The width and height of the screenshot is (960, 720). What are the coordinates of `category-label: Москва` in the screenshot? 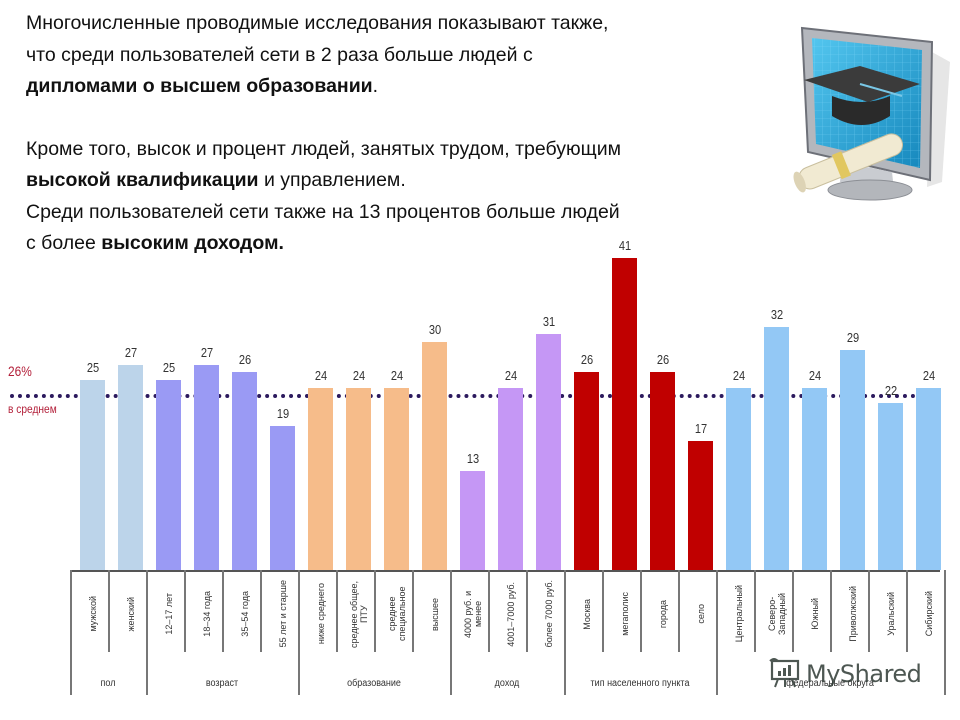 It's located at (586, 614).